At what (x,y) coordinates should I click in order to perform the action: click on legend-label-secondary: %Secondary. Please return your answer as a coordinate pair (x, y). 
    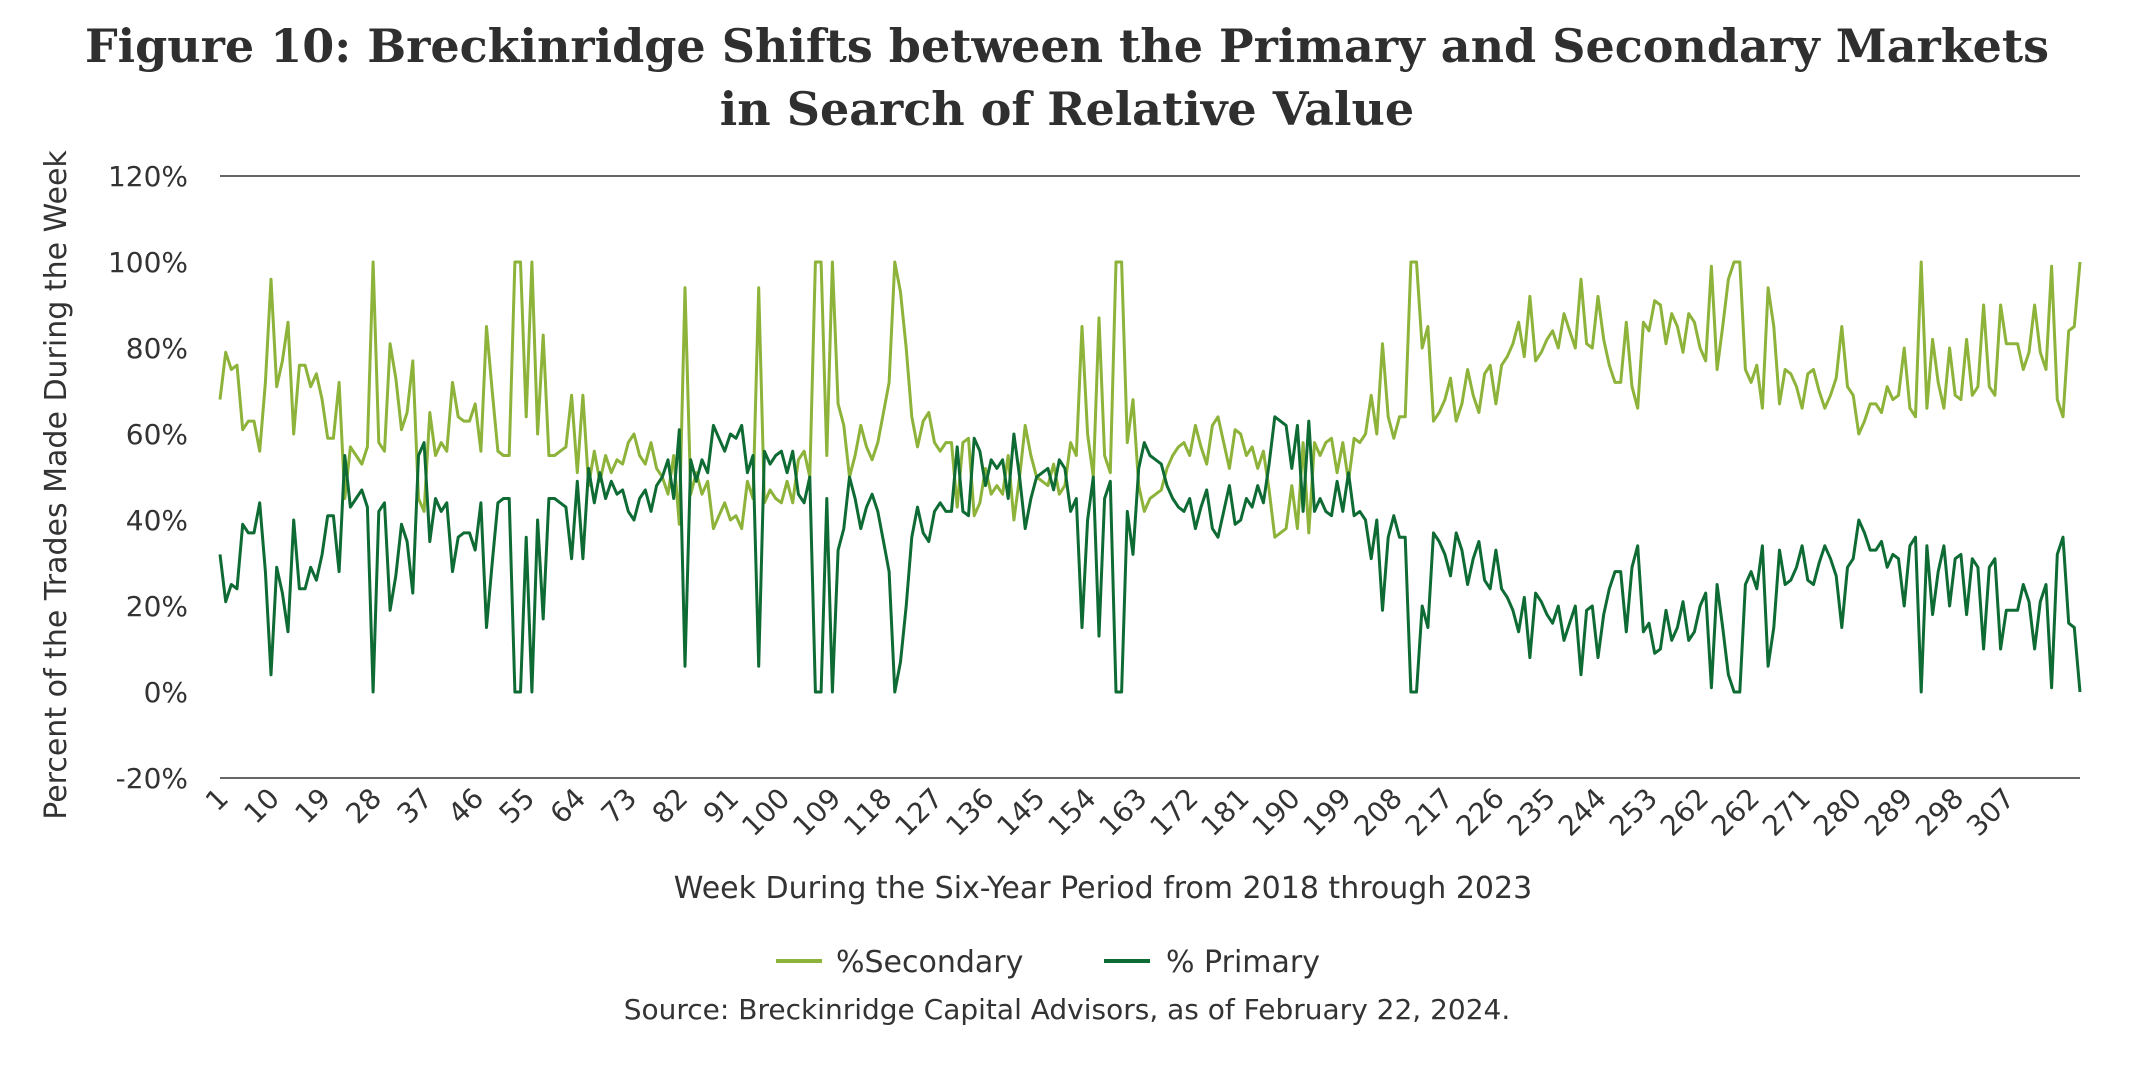
    Looking at the image, I should click on (929, 962).